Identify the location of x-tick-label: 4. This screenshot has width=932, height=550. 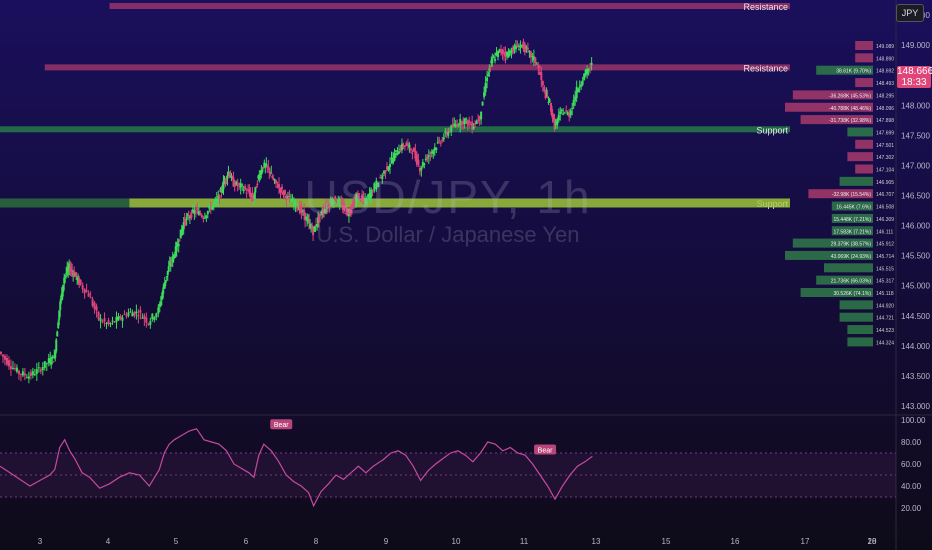
(108, 541).